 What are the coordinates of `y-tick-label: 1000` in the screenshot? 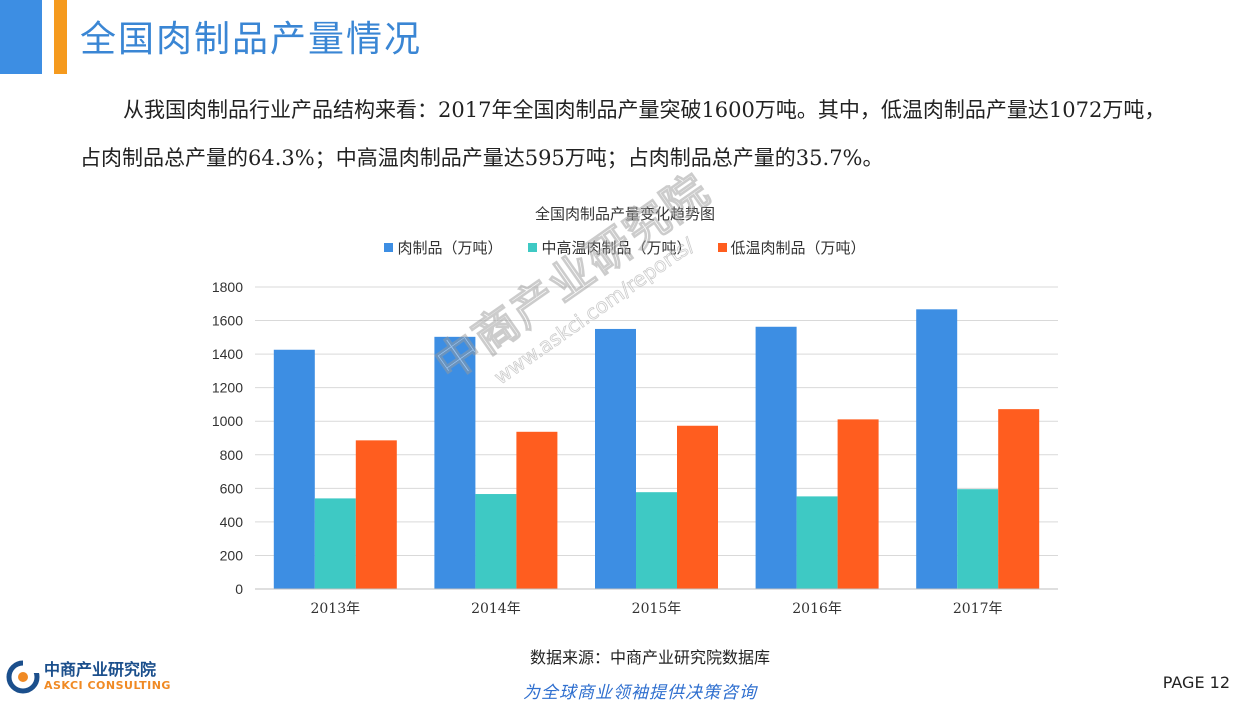 It's located at (227, 421).